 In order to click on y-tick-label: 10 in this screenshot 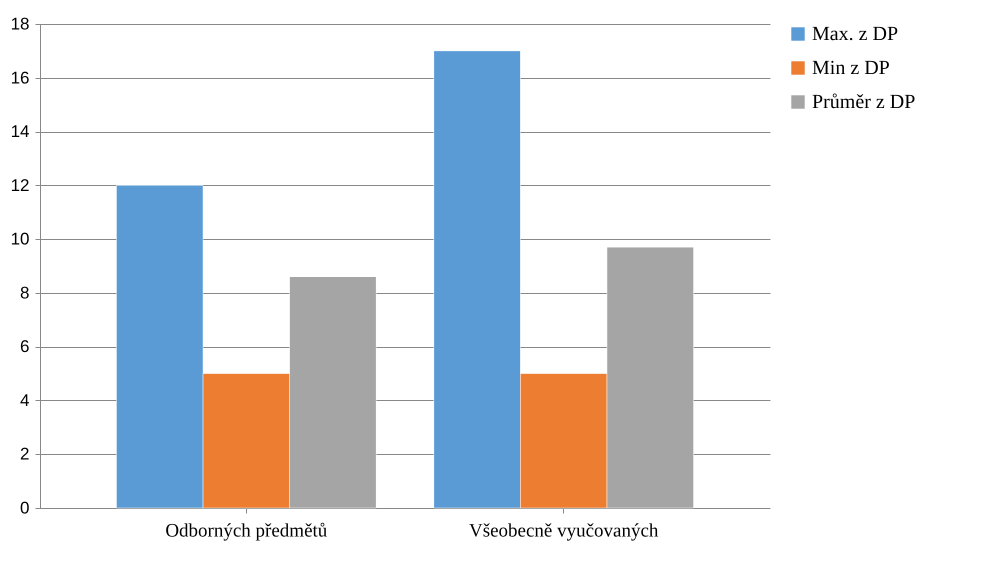, I will do `click(20, 239)`.